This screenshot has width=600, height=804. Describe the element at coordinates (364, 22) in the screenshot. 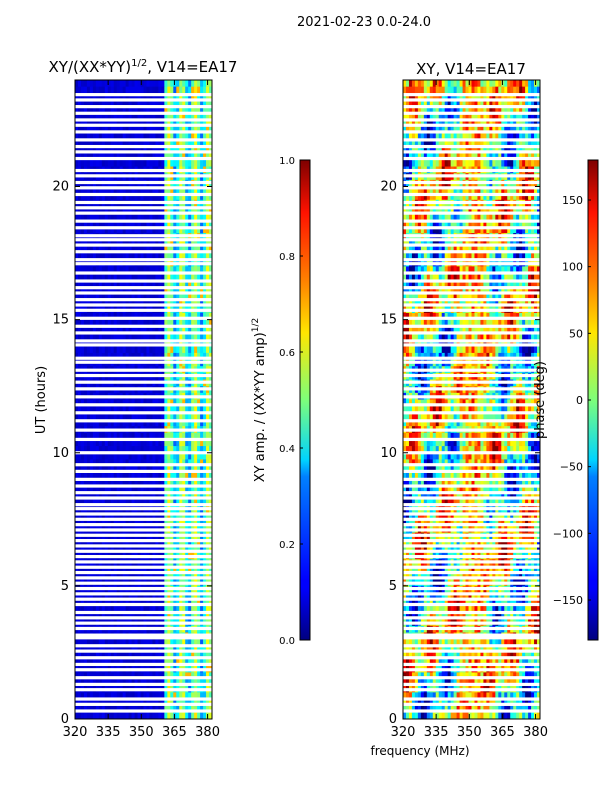

I see `figure-suptitle: 2021-02-23 0.0-24.0` at that location.